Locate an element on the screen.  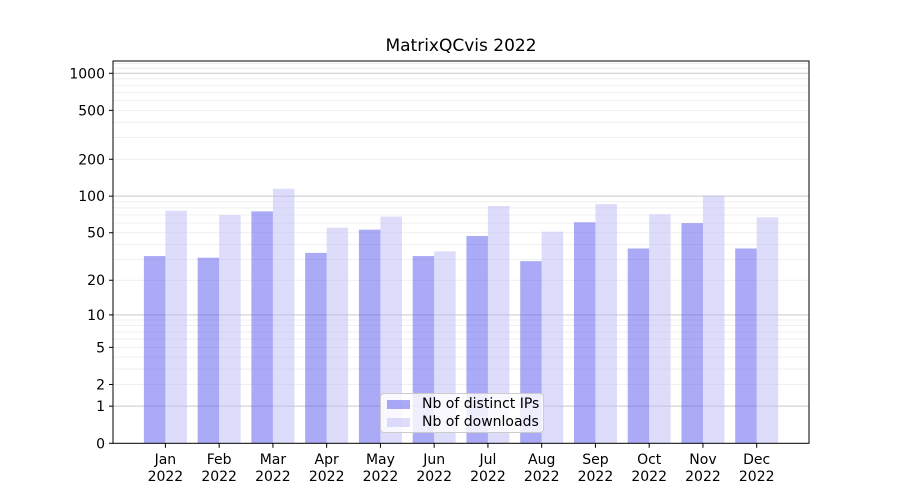
bar-distinct-ips-jan is located at coordinates (154, 350).